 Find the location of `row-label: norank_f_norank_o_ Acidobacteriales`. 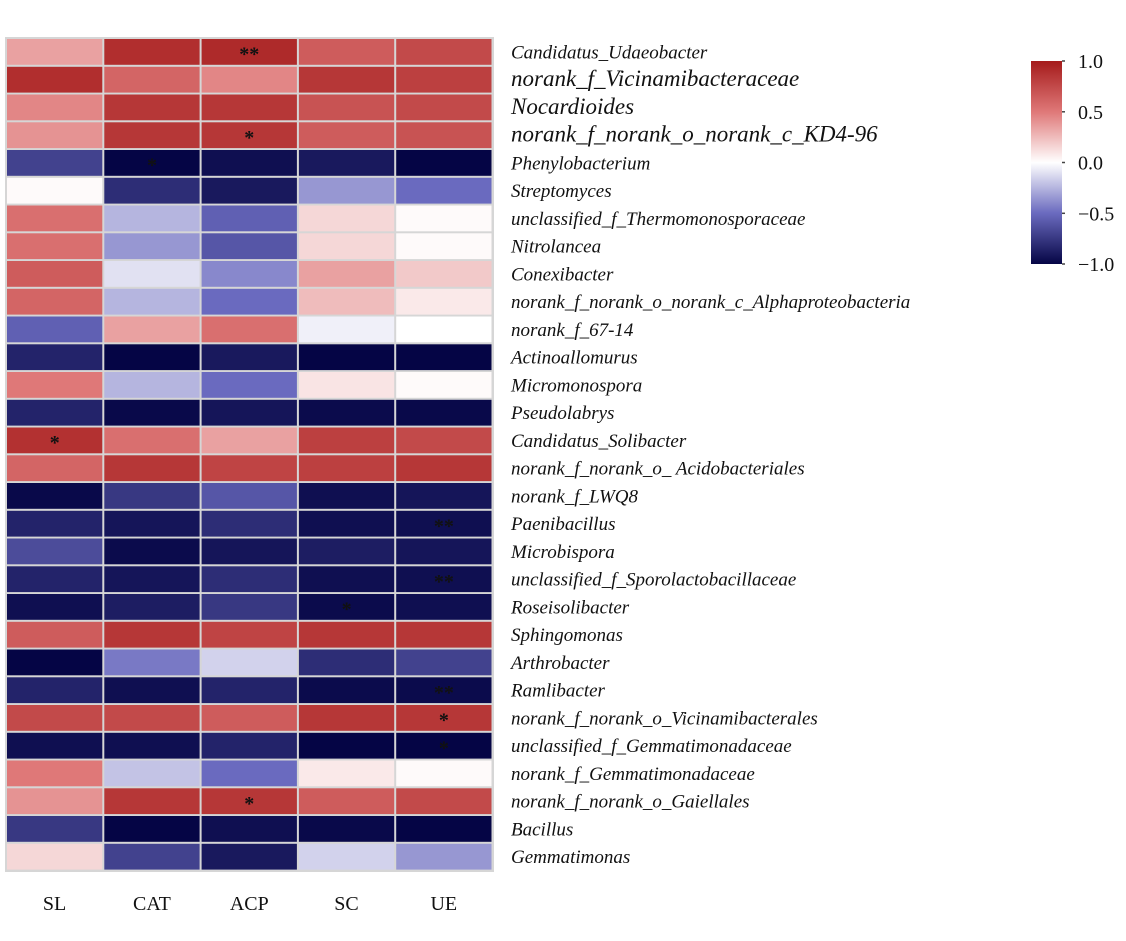

row-label: norank_f_norank_o_ Acidobacteriales is located at coordinates (658, 469).